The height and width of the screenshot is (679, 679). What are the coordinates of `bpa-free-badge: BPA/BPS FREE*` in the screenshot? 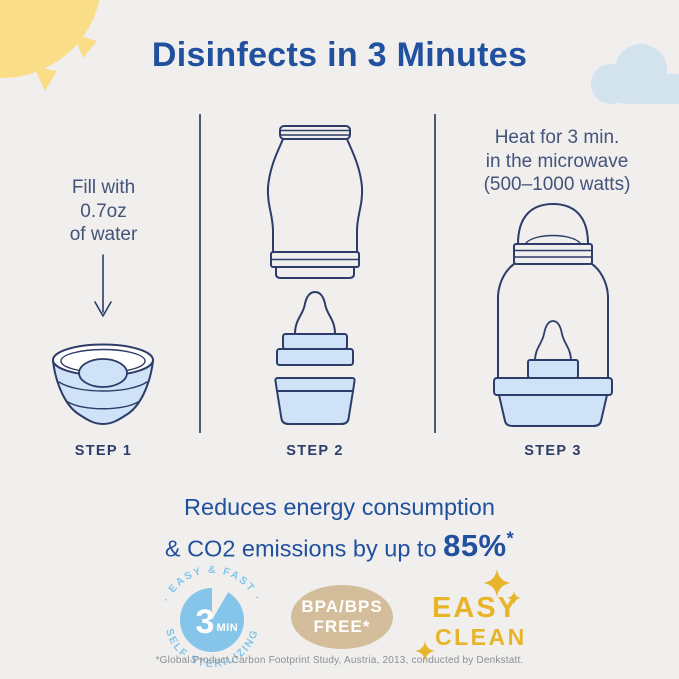 It's located at (342, 617).